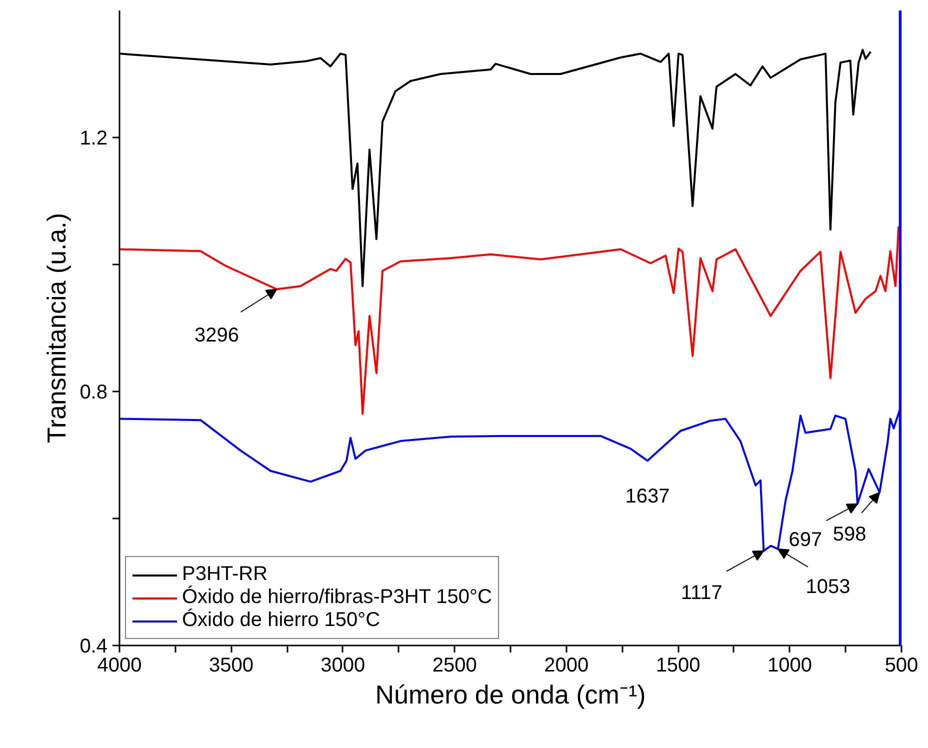  What do you see at coordinates (231, 665) in the screenshot?
I see `x-tick-label: 3500` at bounding box center [231, 665].